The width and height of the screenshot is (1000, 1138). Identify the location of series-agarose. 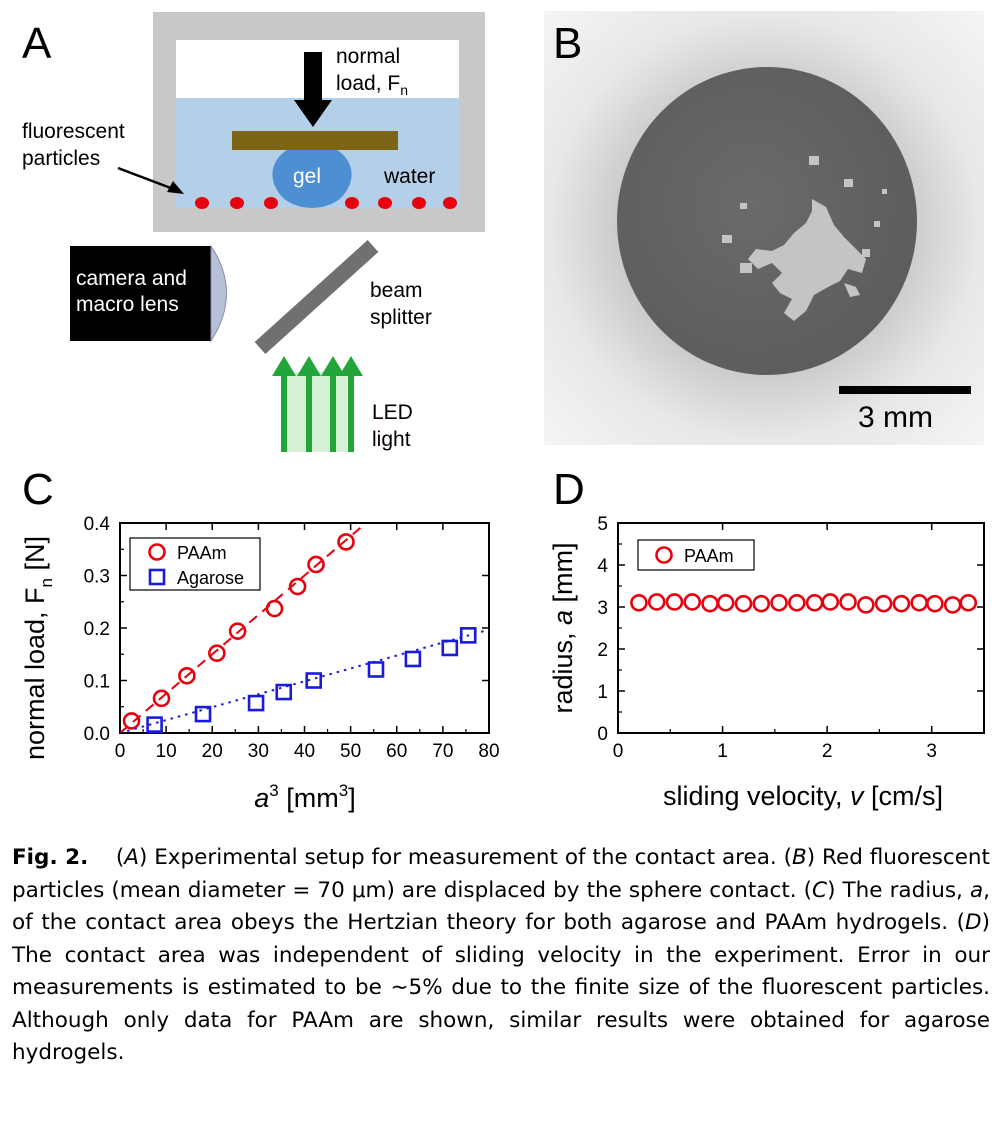
(311, 680).